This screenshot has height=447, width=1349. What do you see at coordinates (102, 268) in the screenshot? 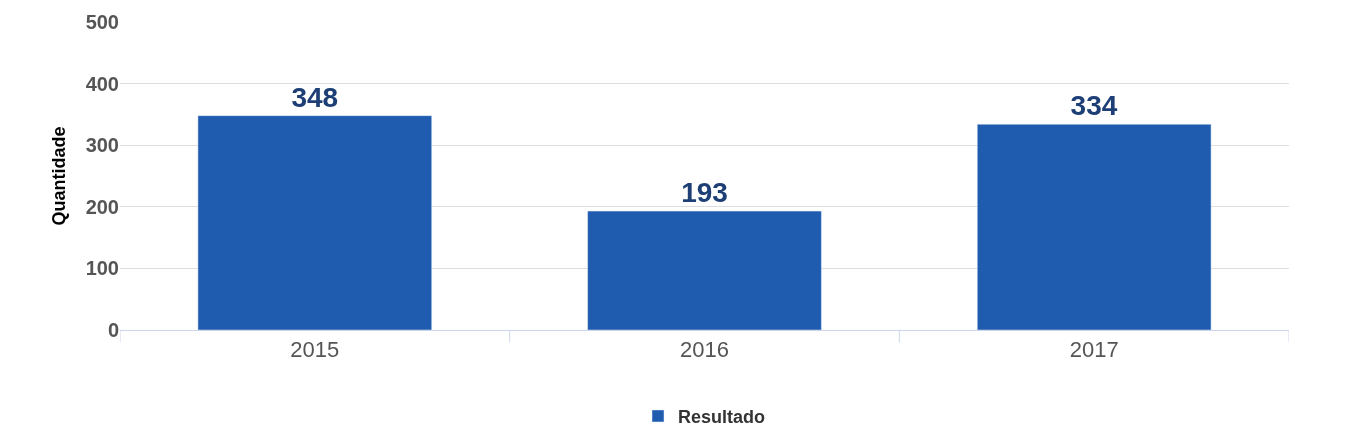
I see `y-tick-label: 100` at bounding box center [102, 268].